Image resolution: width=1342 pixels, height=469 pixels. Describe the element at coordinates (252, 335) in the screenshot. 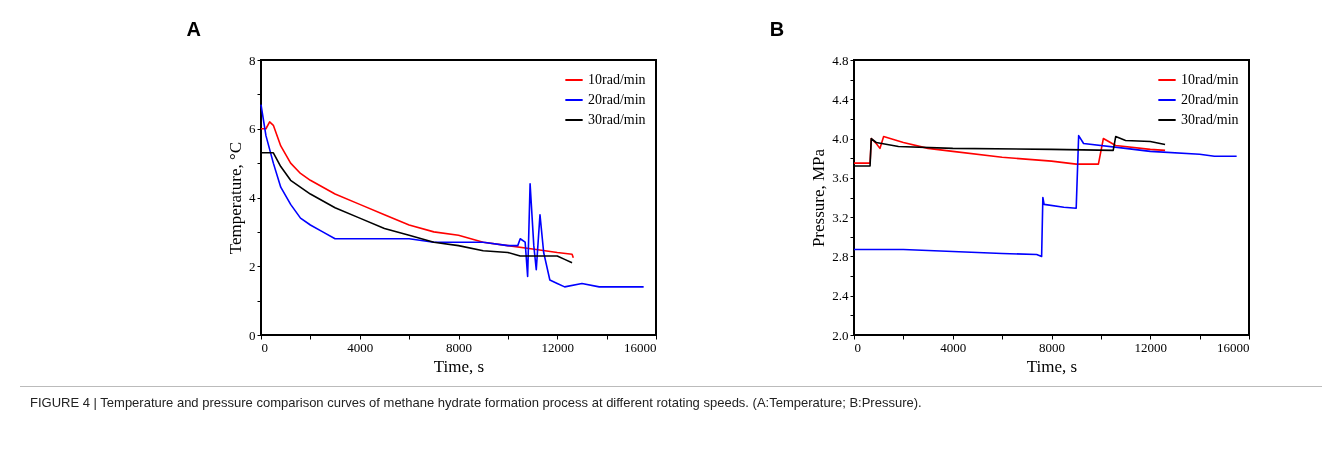

I see `y-tick-label: 0` at that location.